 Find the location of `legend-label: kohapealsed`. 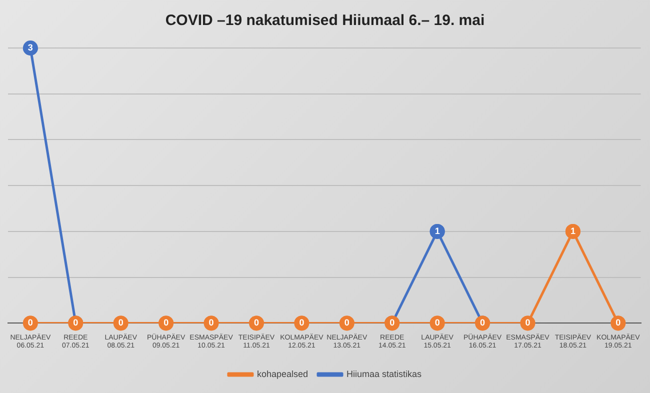

legend-label: kohapealsed is located at coordinates (282, 373).